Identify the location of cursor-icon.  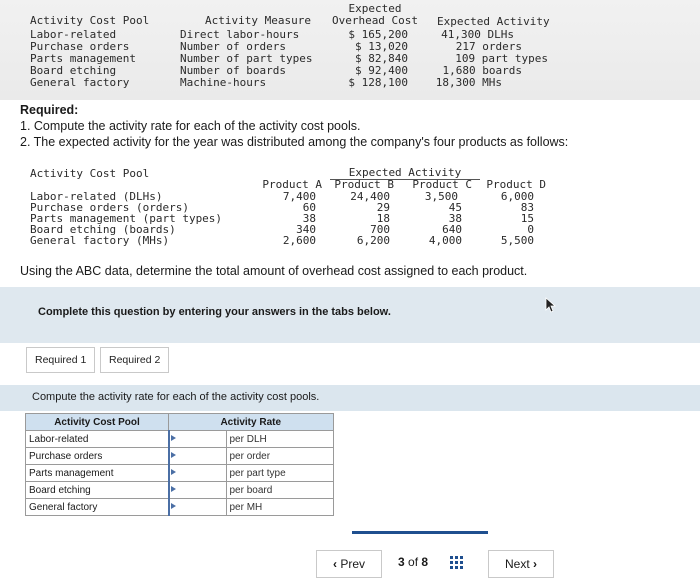
(551, 305).